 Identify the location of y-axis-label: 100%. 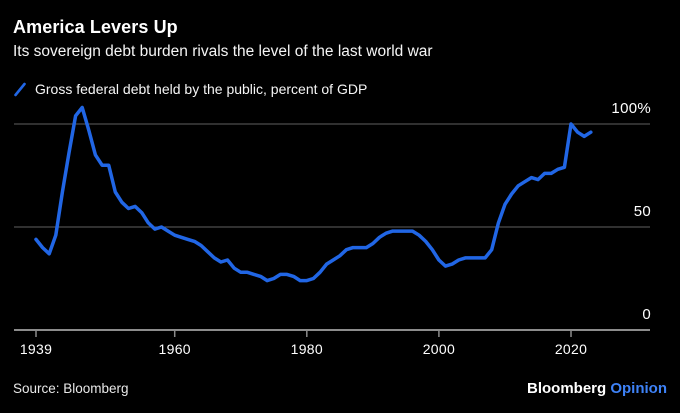
(631, 108).